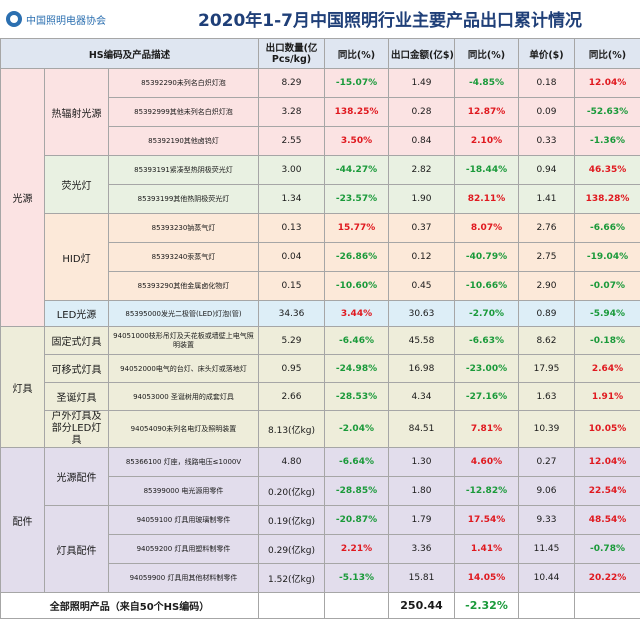 This screenshot has height=619, width=640. Describe the element at coordinates (23, 198) in the screenshot. I see `category-light-source: 光源` at that location.